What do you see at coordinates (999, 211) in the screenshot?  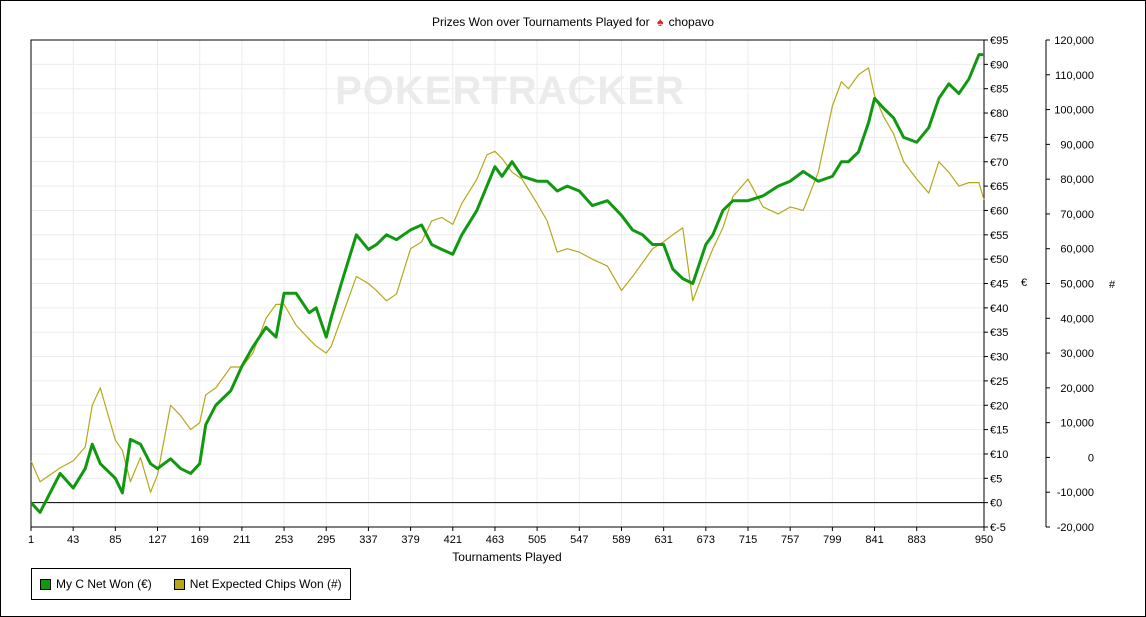 I see `y-left-tick-label: €60` at bounding box center [999, 211].